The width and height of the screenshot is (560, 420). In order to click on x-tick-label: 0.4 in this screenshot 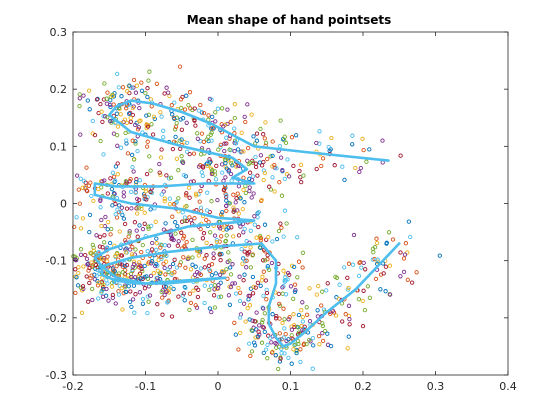, I will do `click(508, 386)`.